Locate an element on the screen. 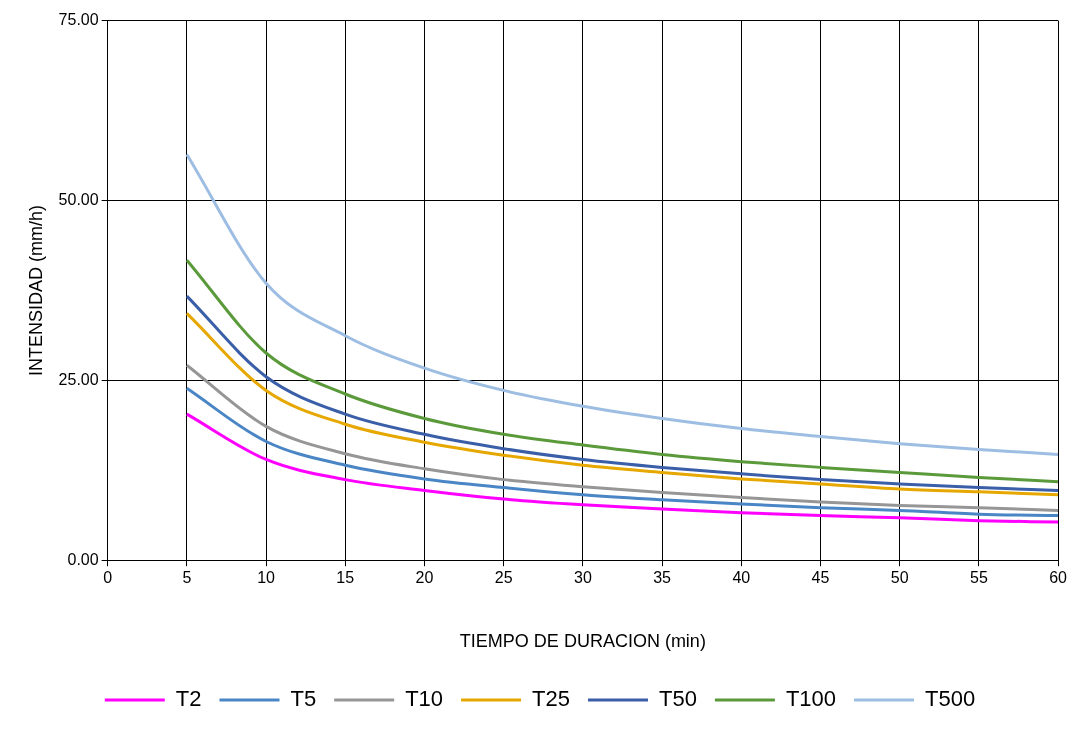 This screenshot has height=729, width=1078. x-tick-label: 10 is located at coordinates (266, 578).